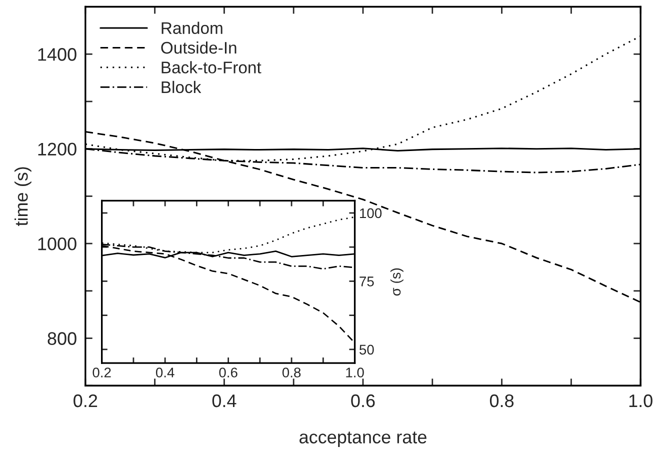 The image size is (657, 451). I want to click on y2-tick-label: 100, so click(371, 213).